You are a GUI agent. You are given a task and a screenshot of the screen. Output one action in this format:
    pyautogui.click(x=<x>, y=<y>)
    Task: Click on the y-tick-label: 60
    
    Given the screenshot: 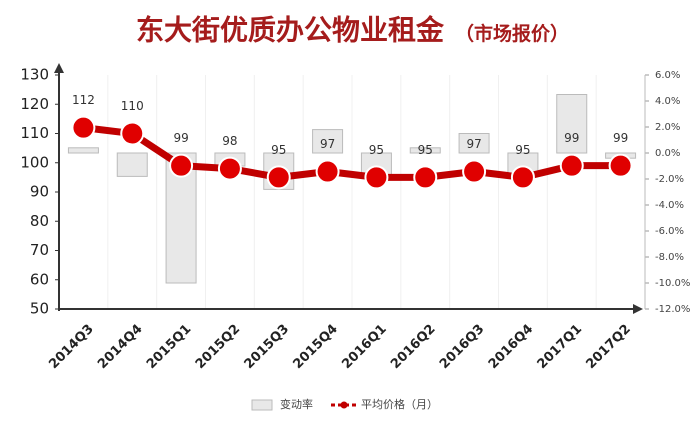 What is the action you would take?
    pyautogui.click(x=39, y=279)
    